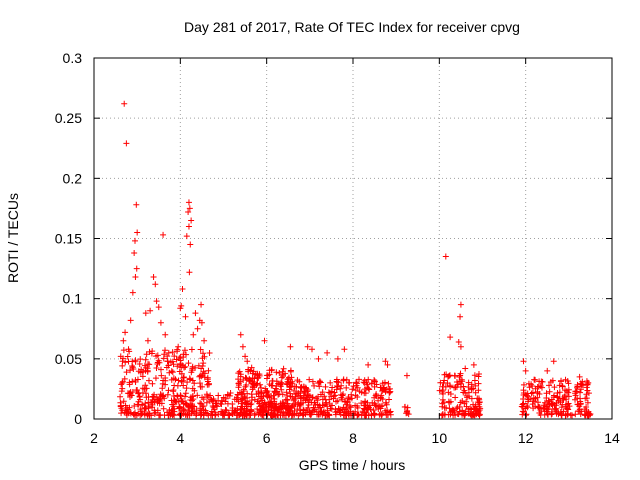 The image size is (640, 480). What do you see at coordinates (352, 465) in the screenshot?
I see `x-axis-label: GPS time / hours` at bounding box center [352, 465].